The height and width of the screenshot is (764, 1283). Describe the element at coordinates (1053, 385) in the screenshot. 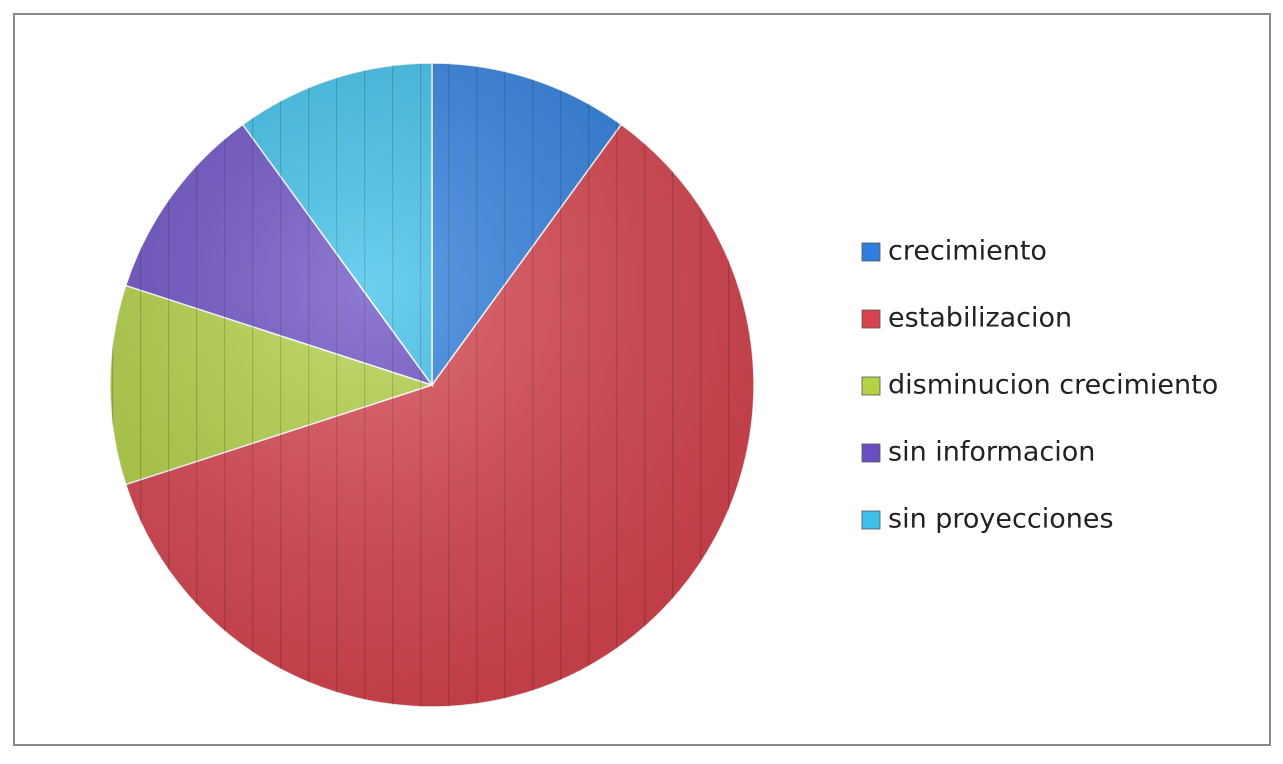

I see `legend-label: disminucion crecimiento` at that location.